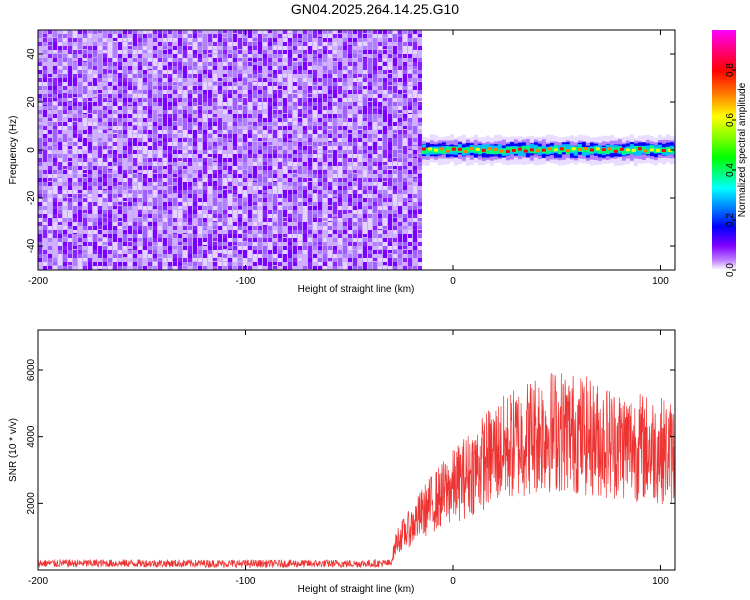  I want to click on signal-peak-cell, so click(621, 149).